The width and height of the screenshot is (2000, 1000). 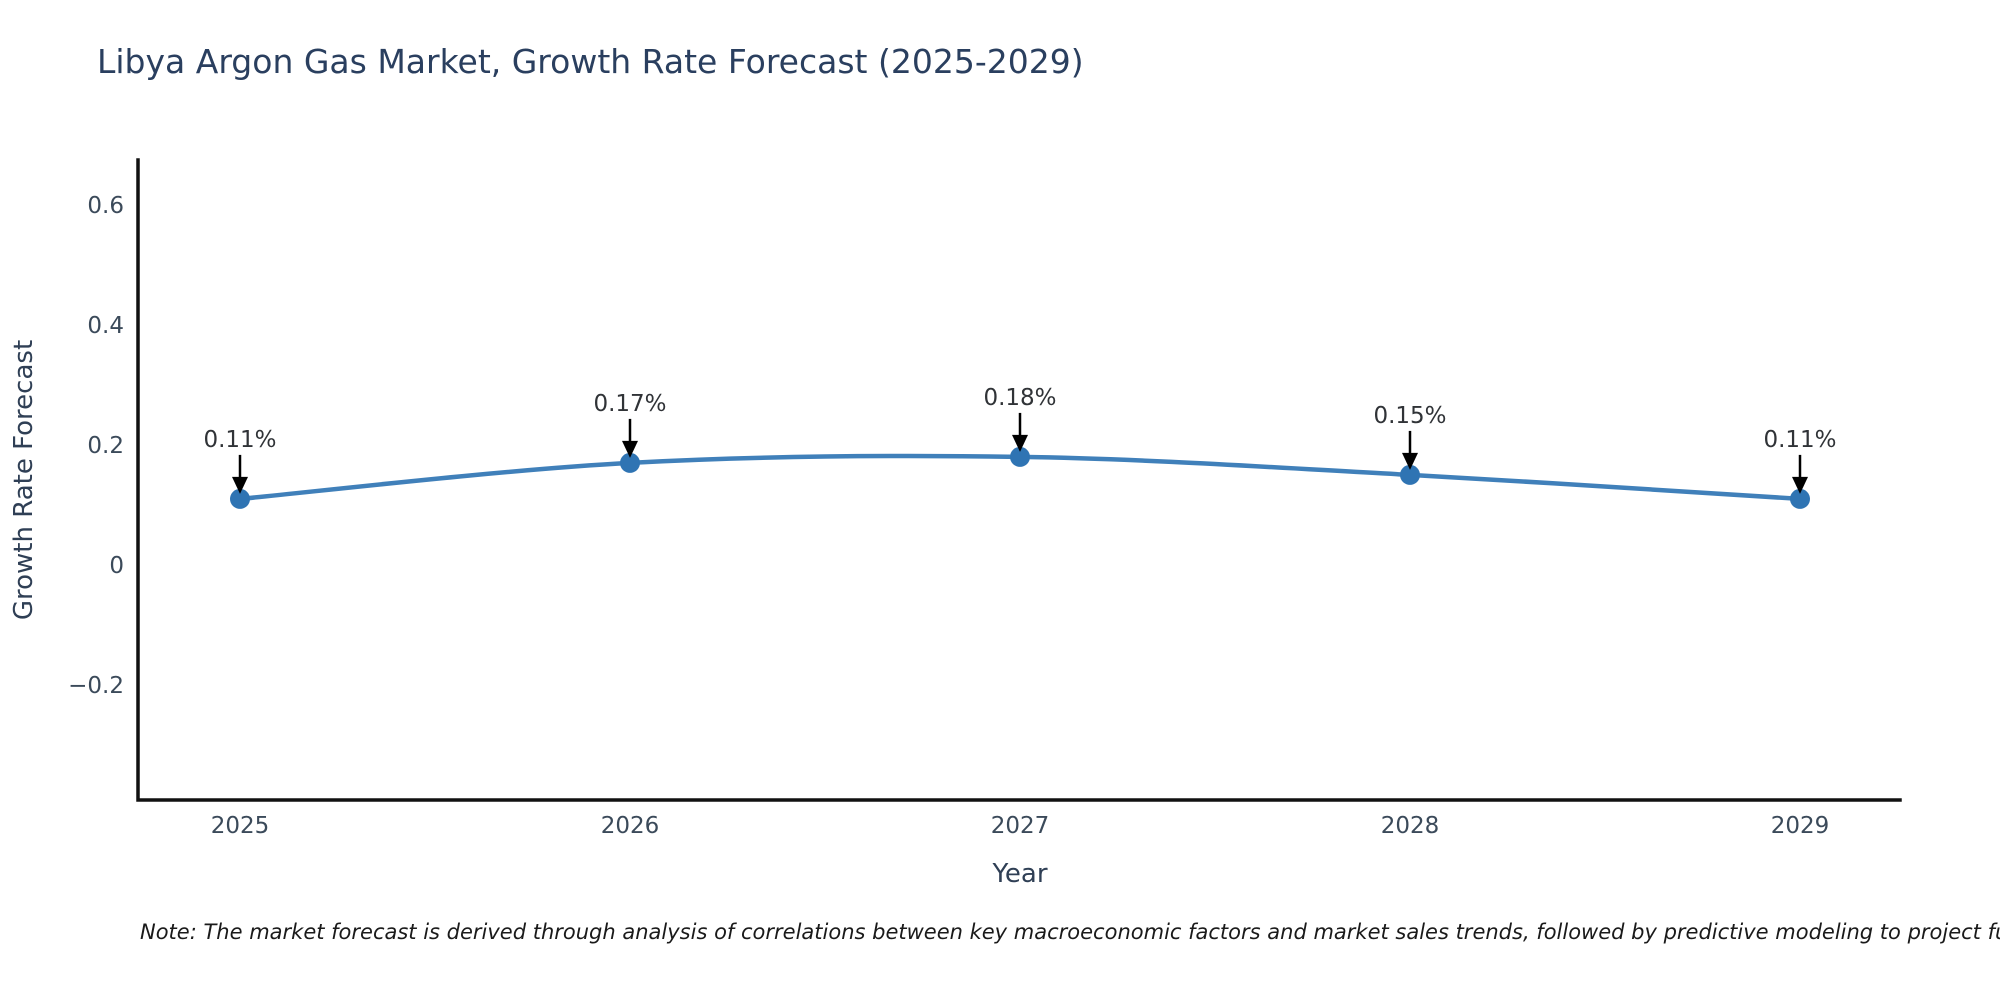 I want to click on y-tick-label: 0.6, so click(x=105, y=206).